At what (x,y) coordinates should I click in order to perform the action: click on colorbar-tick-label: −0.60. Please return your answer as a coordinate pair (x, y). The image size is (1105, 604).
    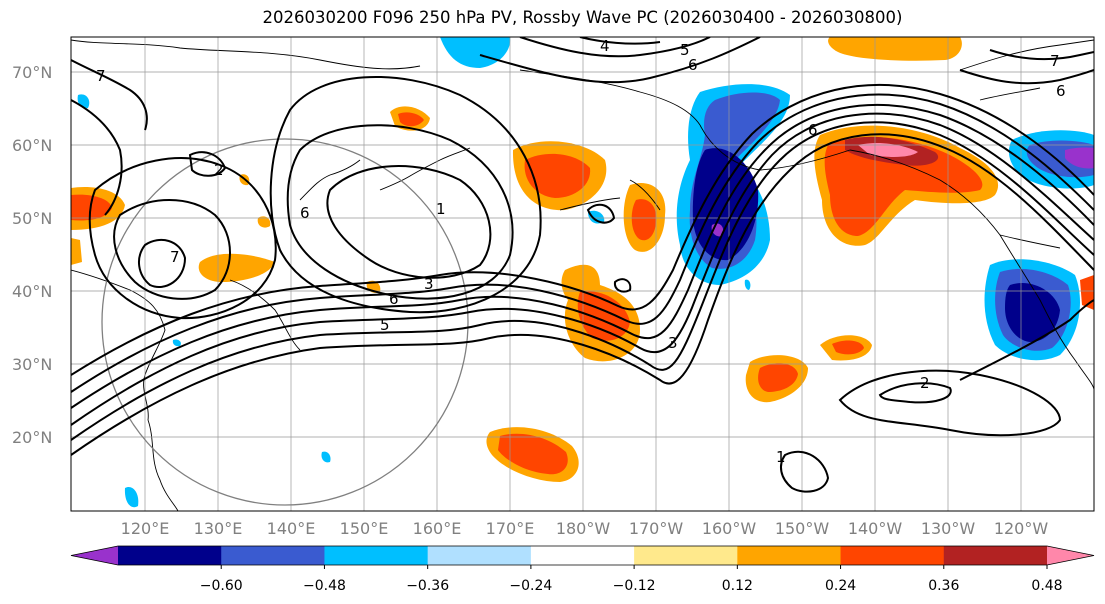
    Looking at the image, I should click on (221, 586).